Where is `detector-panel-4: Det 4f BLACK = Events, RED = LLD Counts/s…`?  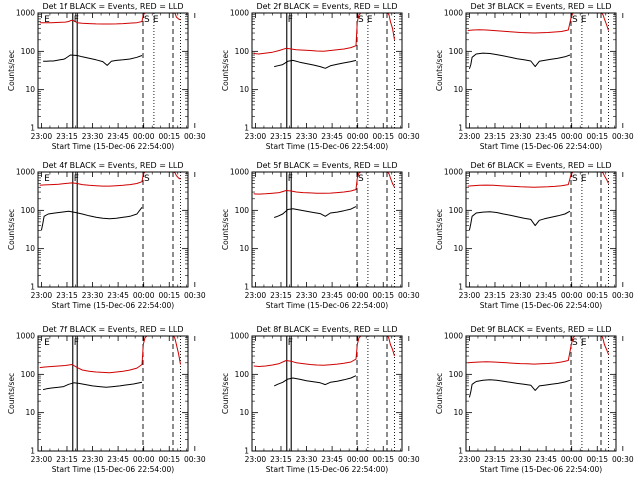
detector-panel-4: Det 4f BLACK = Events, RED = LLD Counts/s… is located at coordinates (106, 235).